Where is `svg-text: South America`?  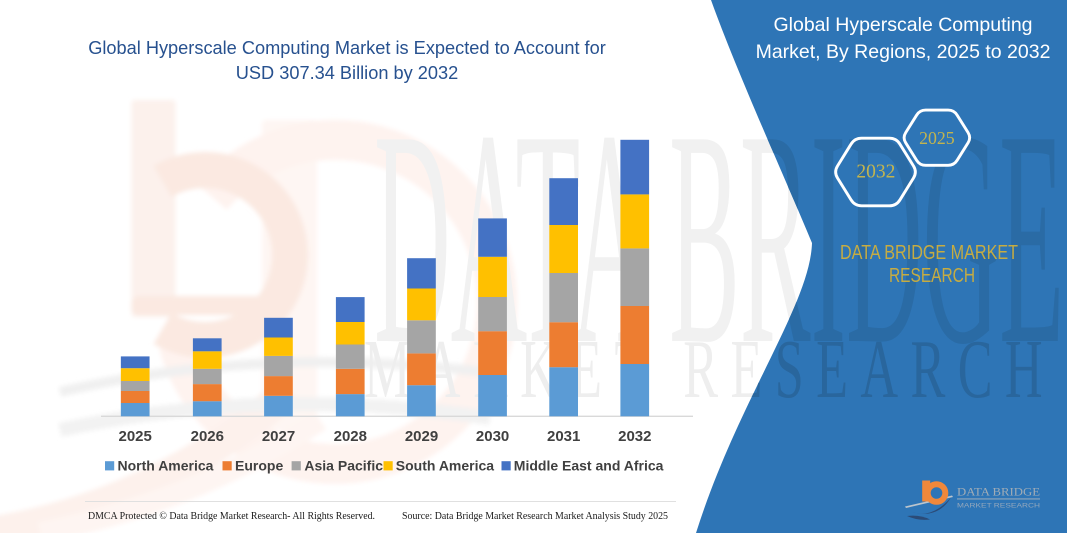 svg-text: South America is located at coordinates (445, 466).